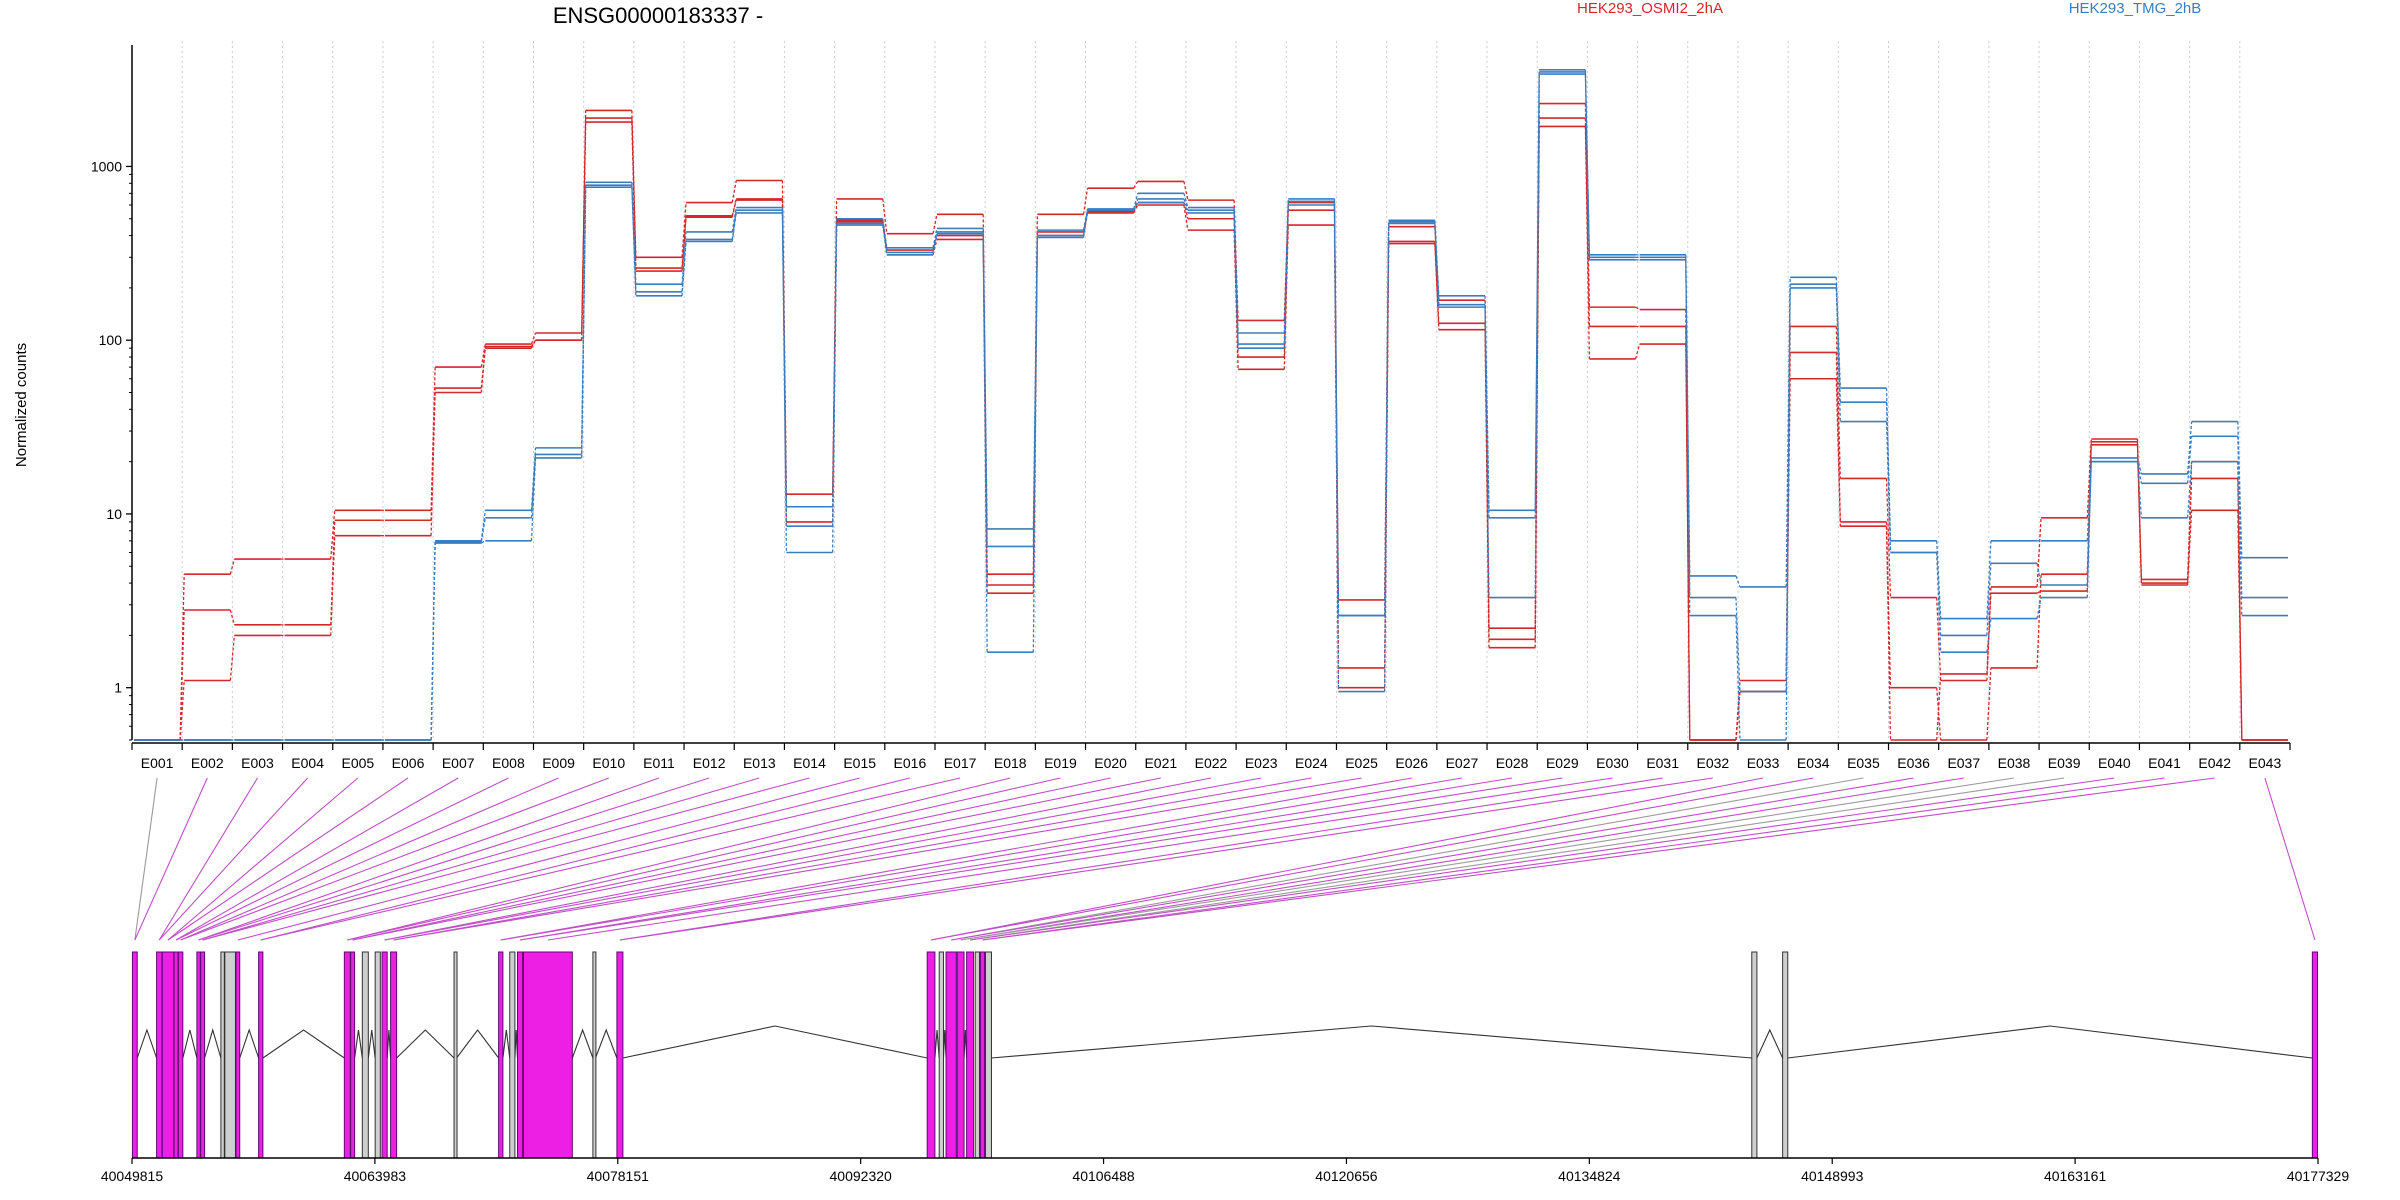 This screenshot has width=2400, height=1200. Describe the element at coordinates (960, 763) in the screenshot. I see `exon-label-E017: E017` at that location.